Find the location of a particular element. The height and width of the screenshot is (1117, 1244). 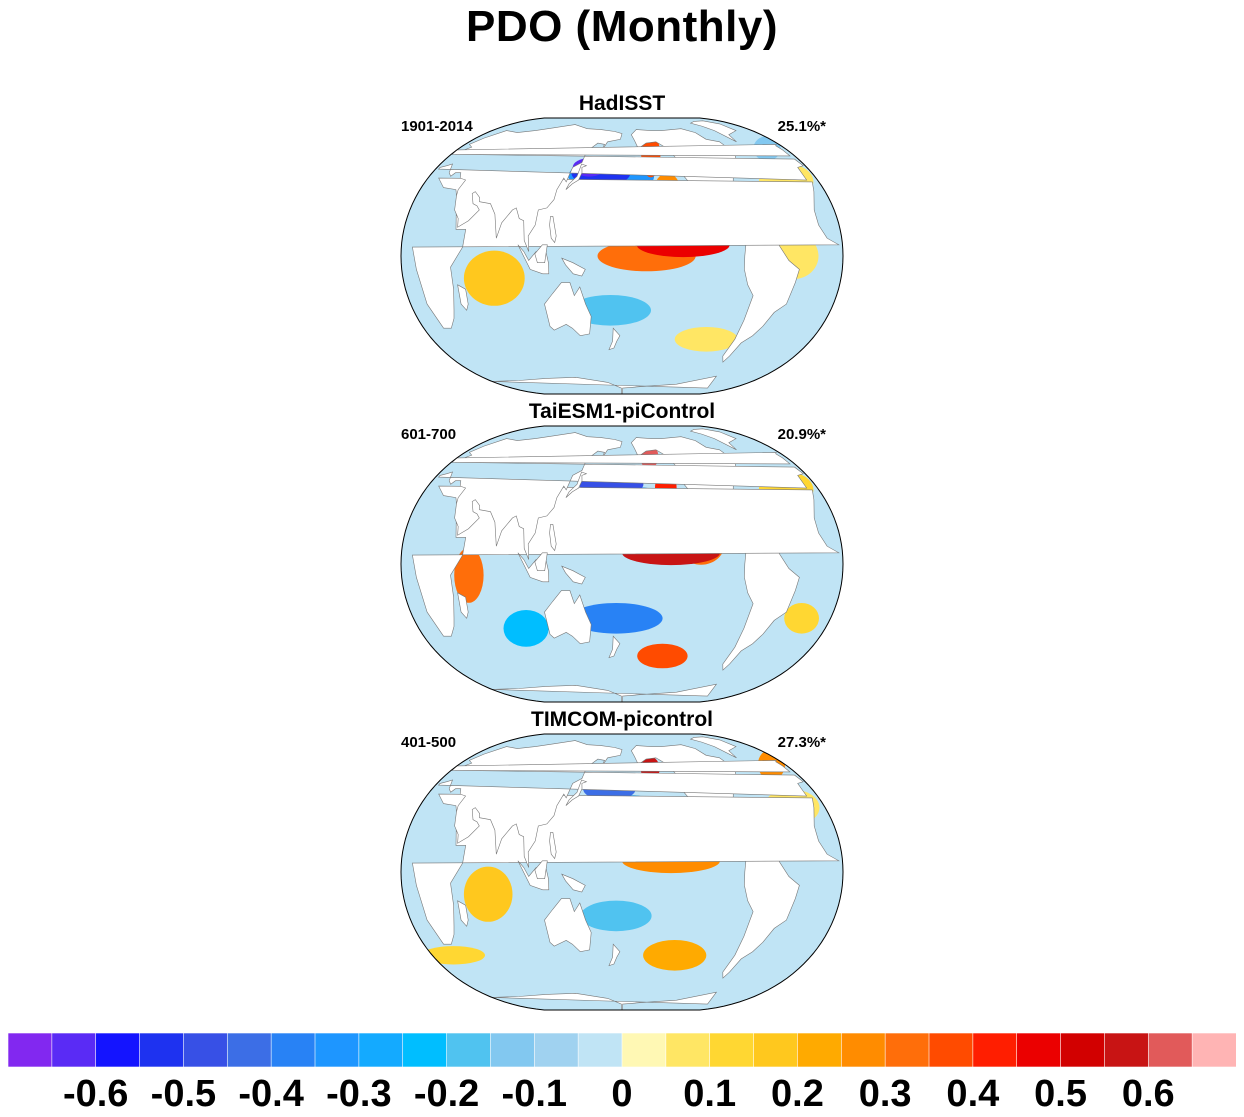

panel-title: HadISST is located at coordinates (622, 103).